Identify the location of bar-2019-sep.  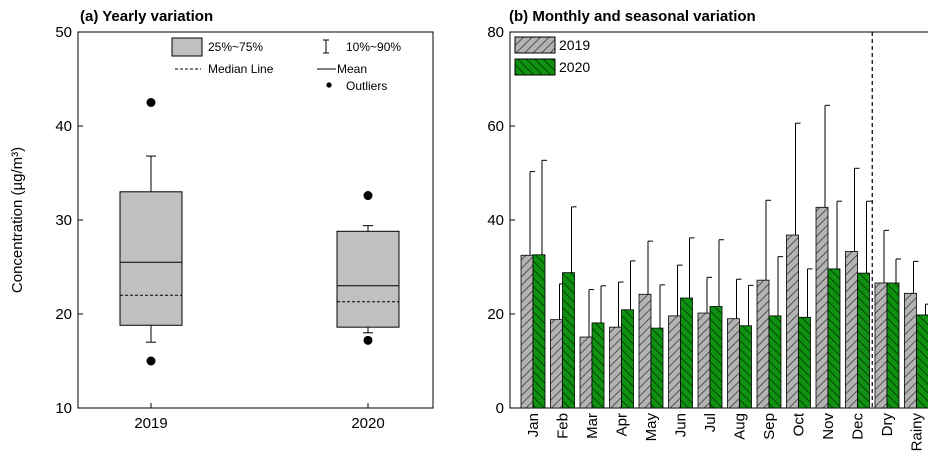
(763, 344).